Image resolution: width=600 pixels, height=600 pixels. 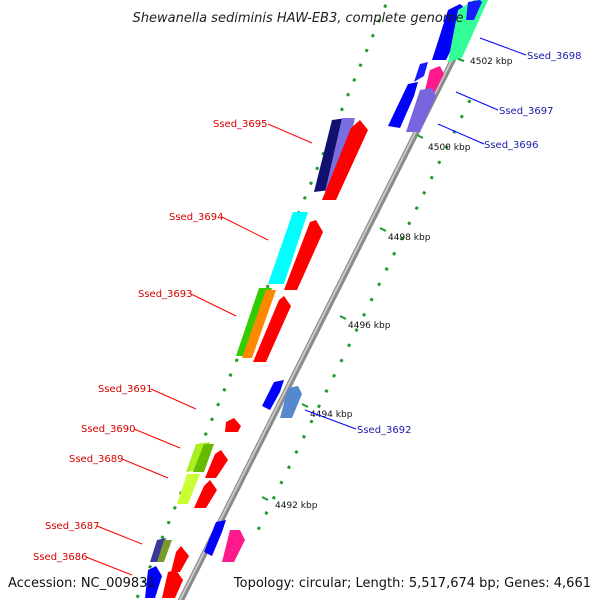 What do you see at coordinates (165, 294) in the screenshot?
I see `gene-label-3693: Ssed_3693` at bounding box center [165, 294].